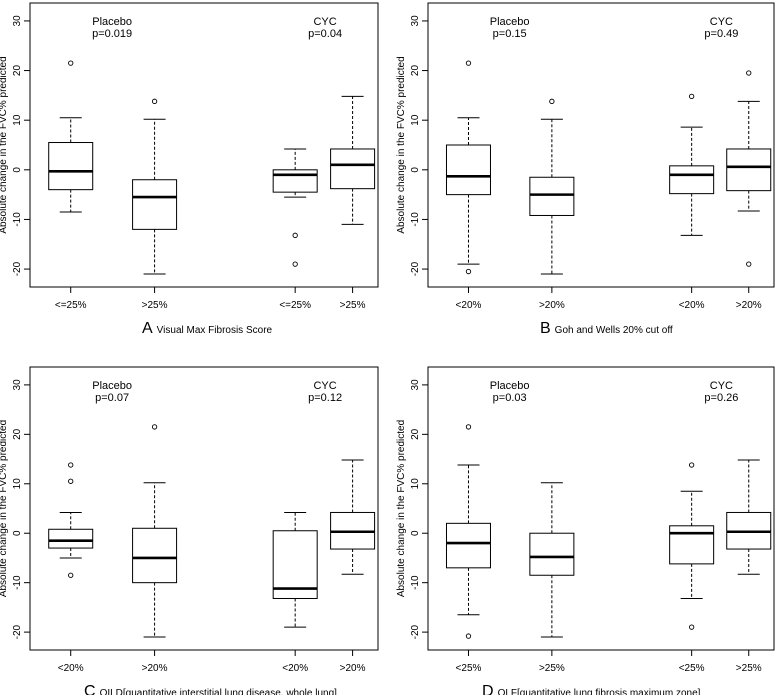 The height and width of the screenshot is (695, 778). Describe the element at coordinates (325, 34) in the screenshot. I see `group-pvalue: p=0.04` at that location.